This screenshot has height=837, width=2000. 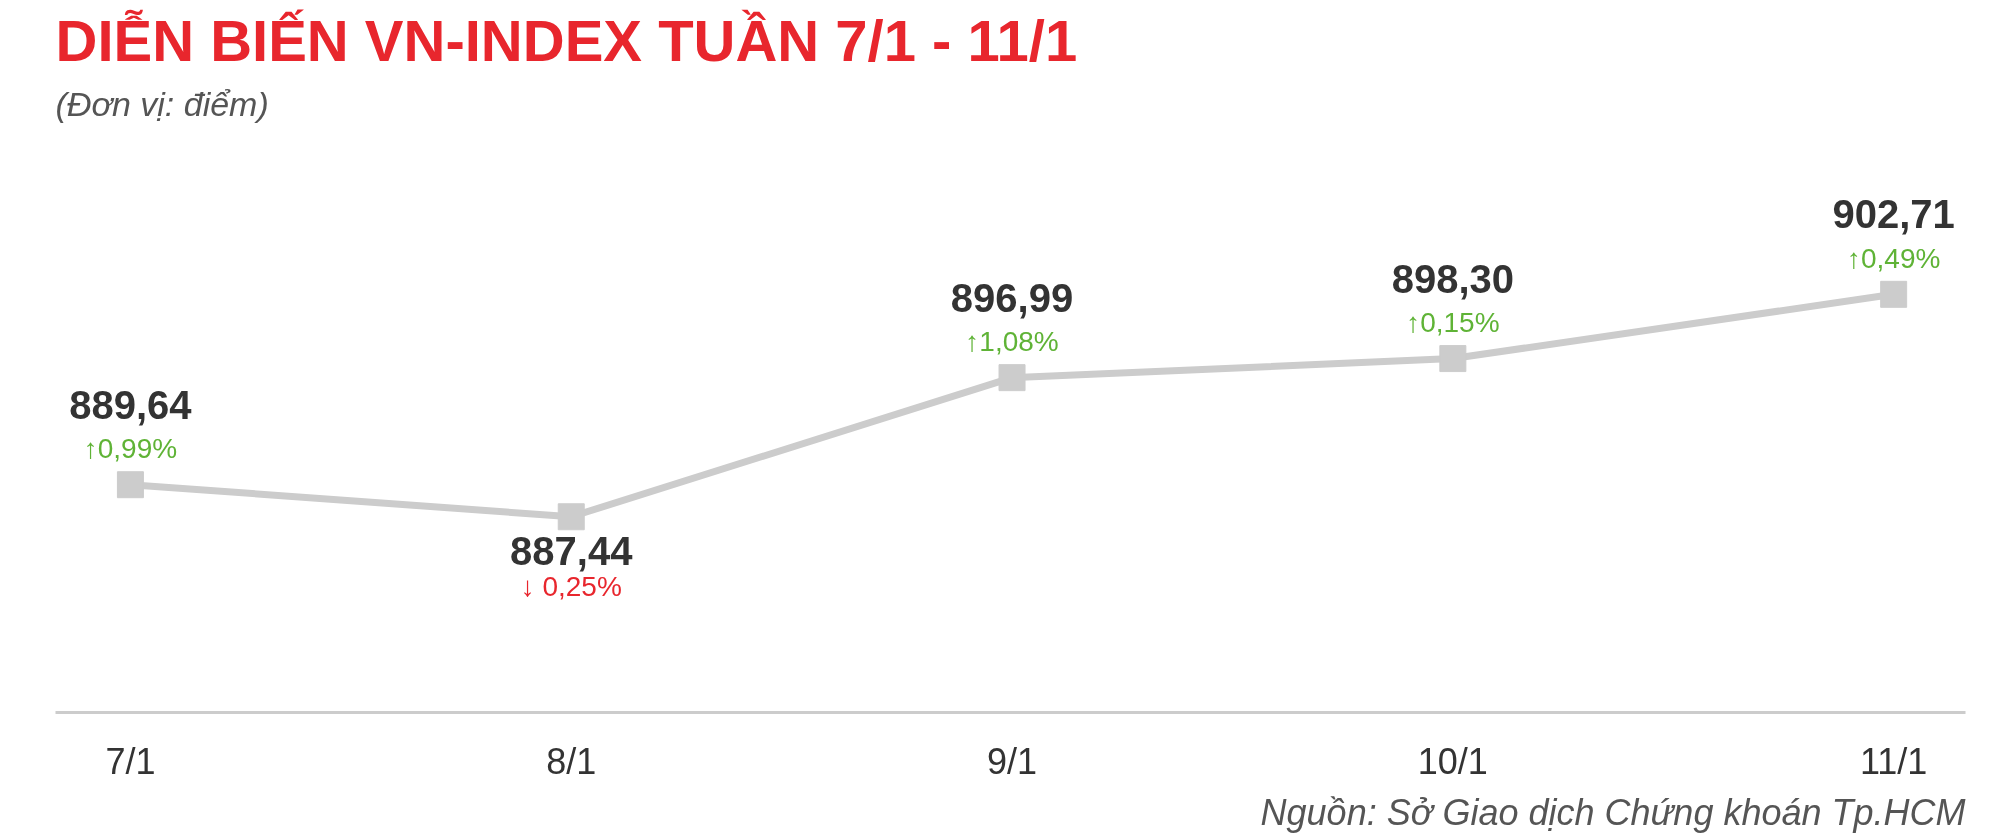 I want to click on x-tick-label: 9/1, so click(x=1012, y=761).